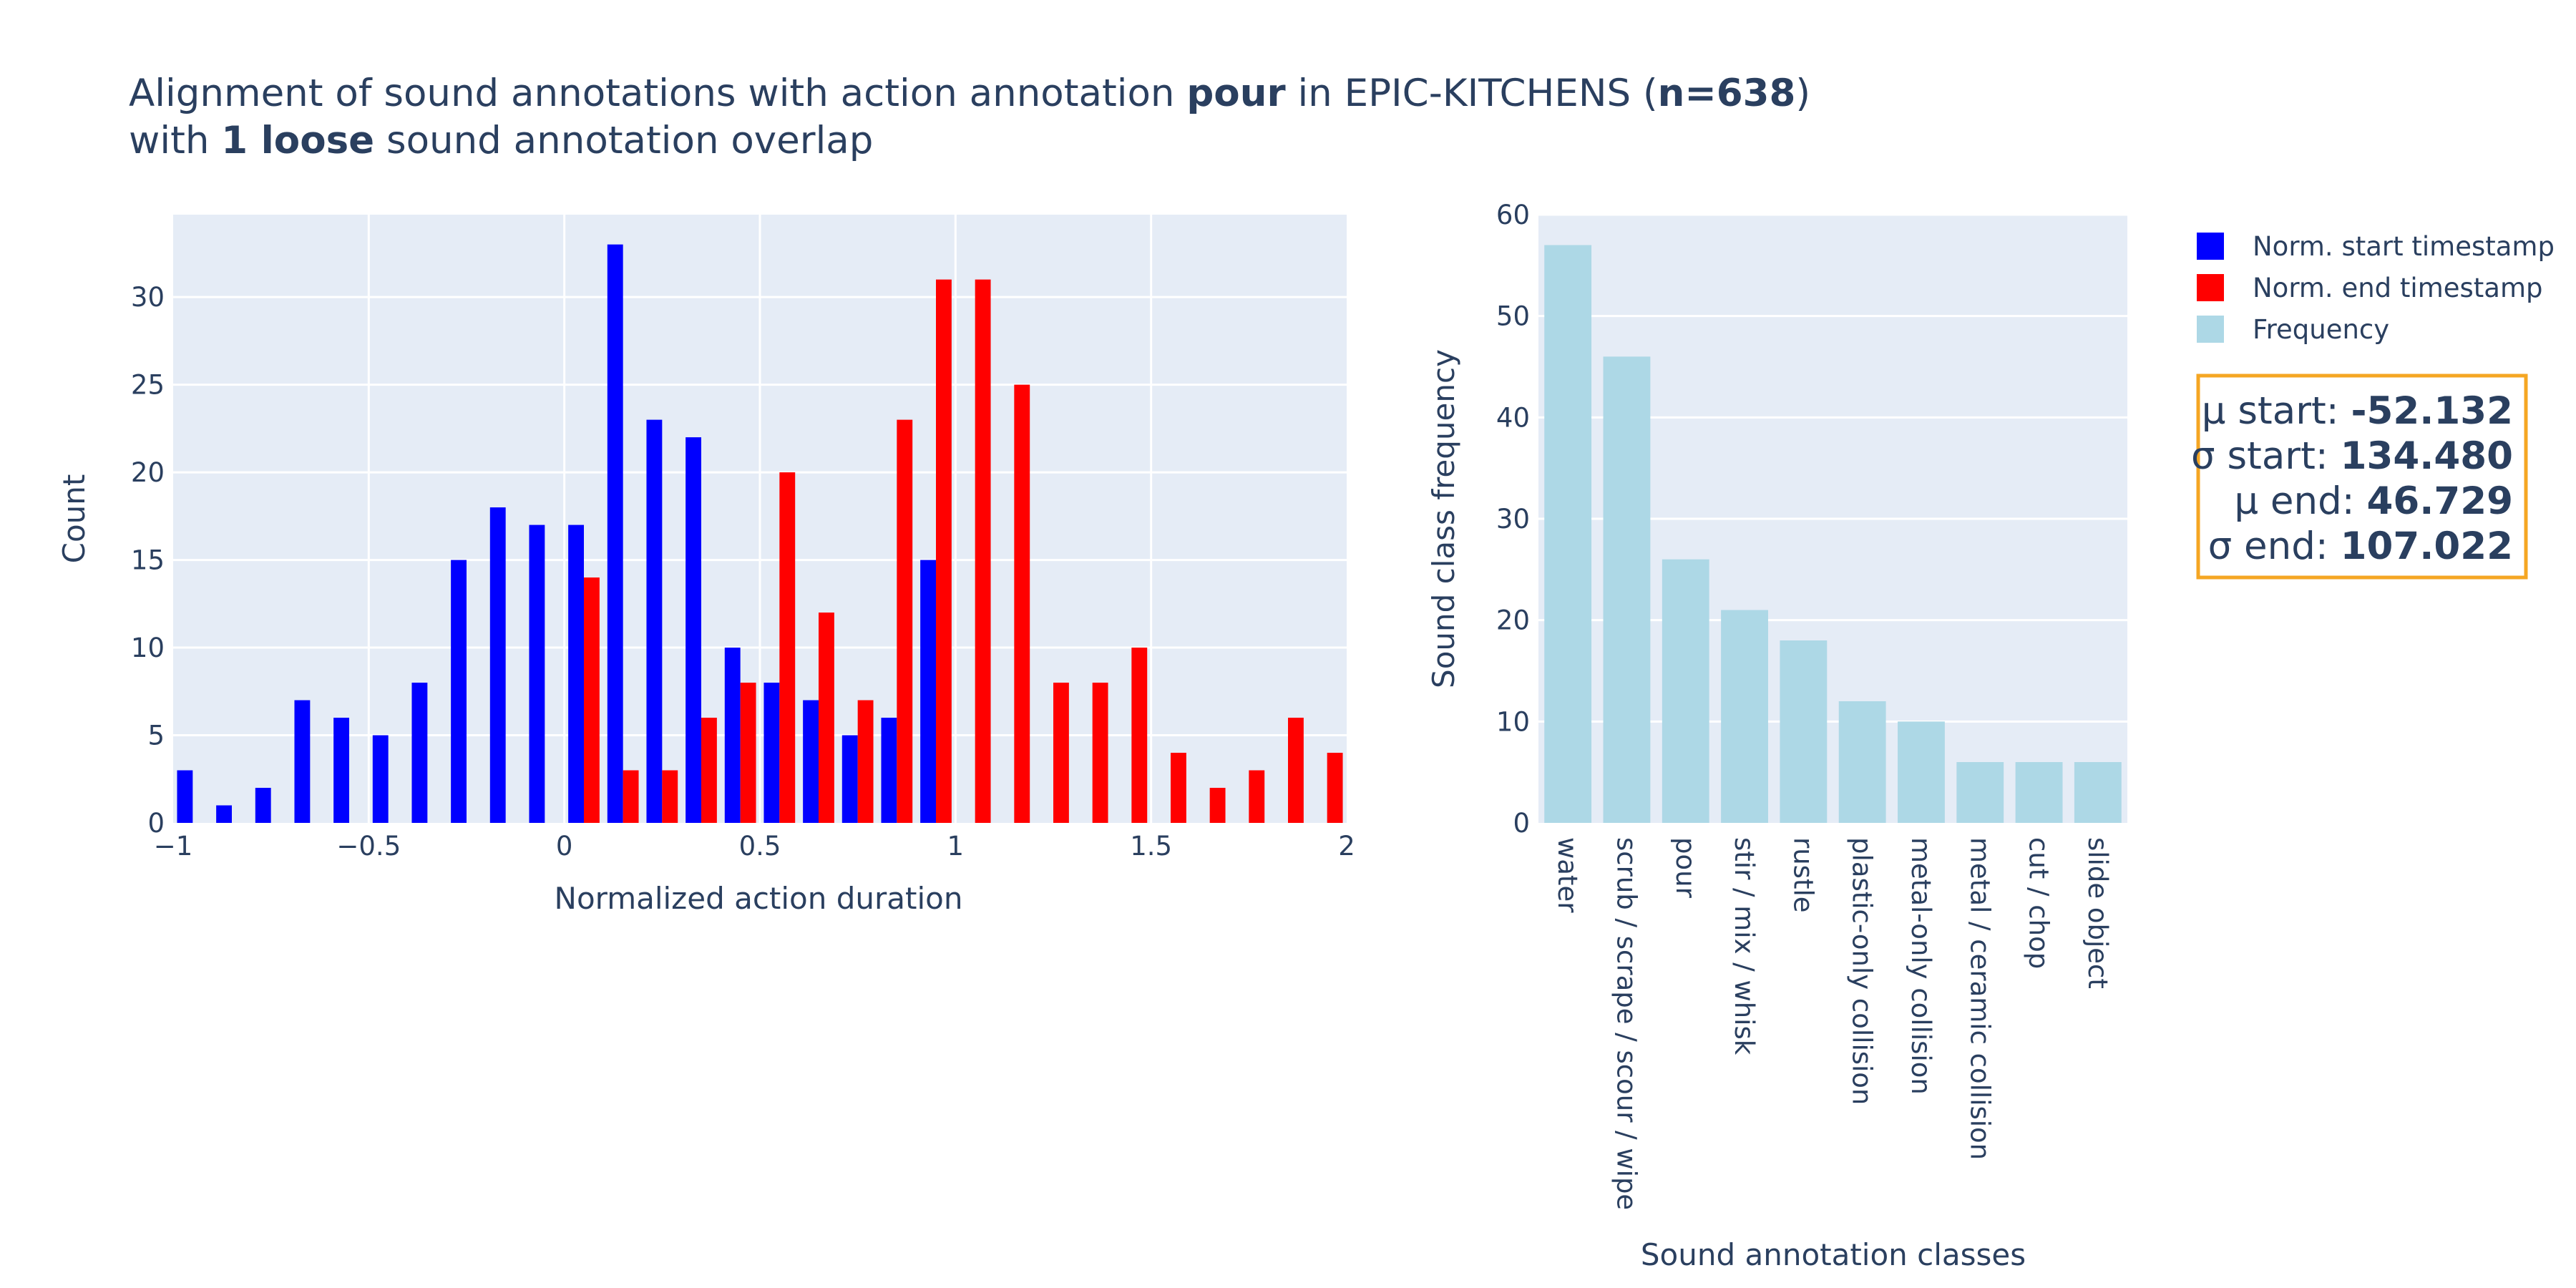  Describe the element at coordinates (1443, 518) in the screenshot. I see `frequency-y-axis-title: Sound class frequency` at that location.